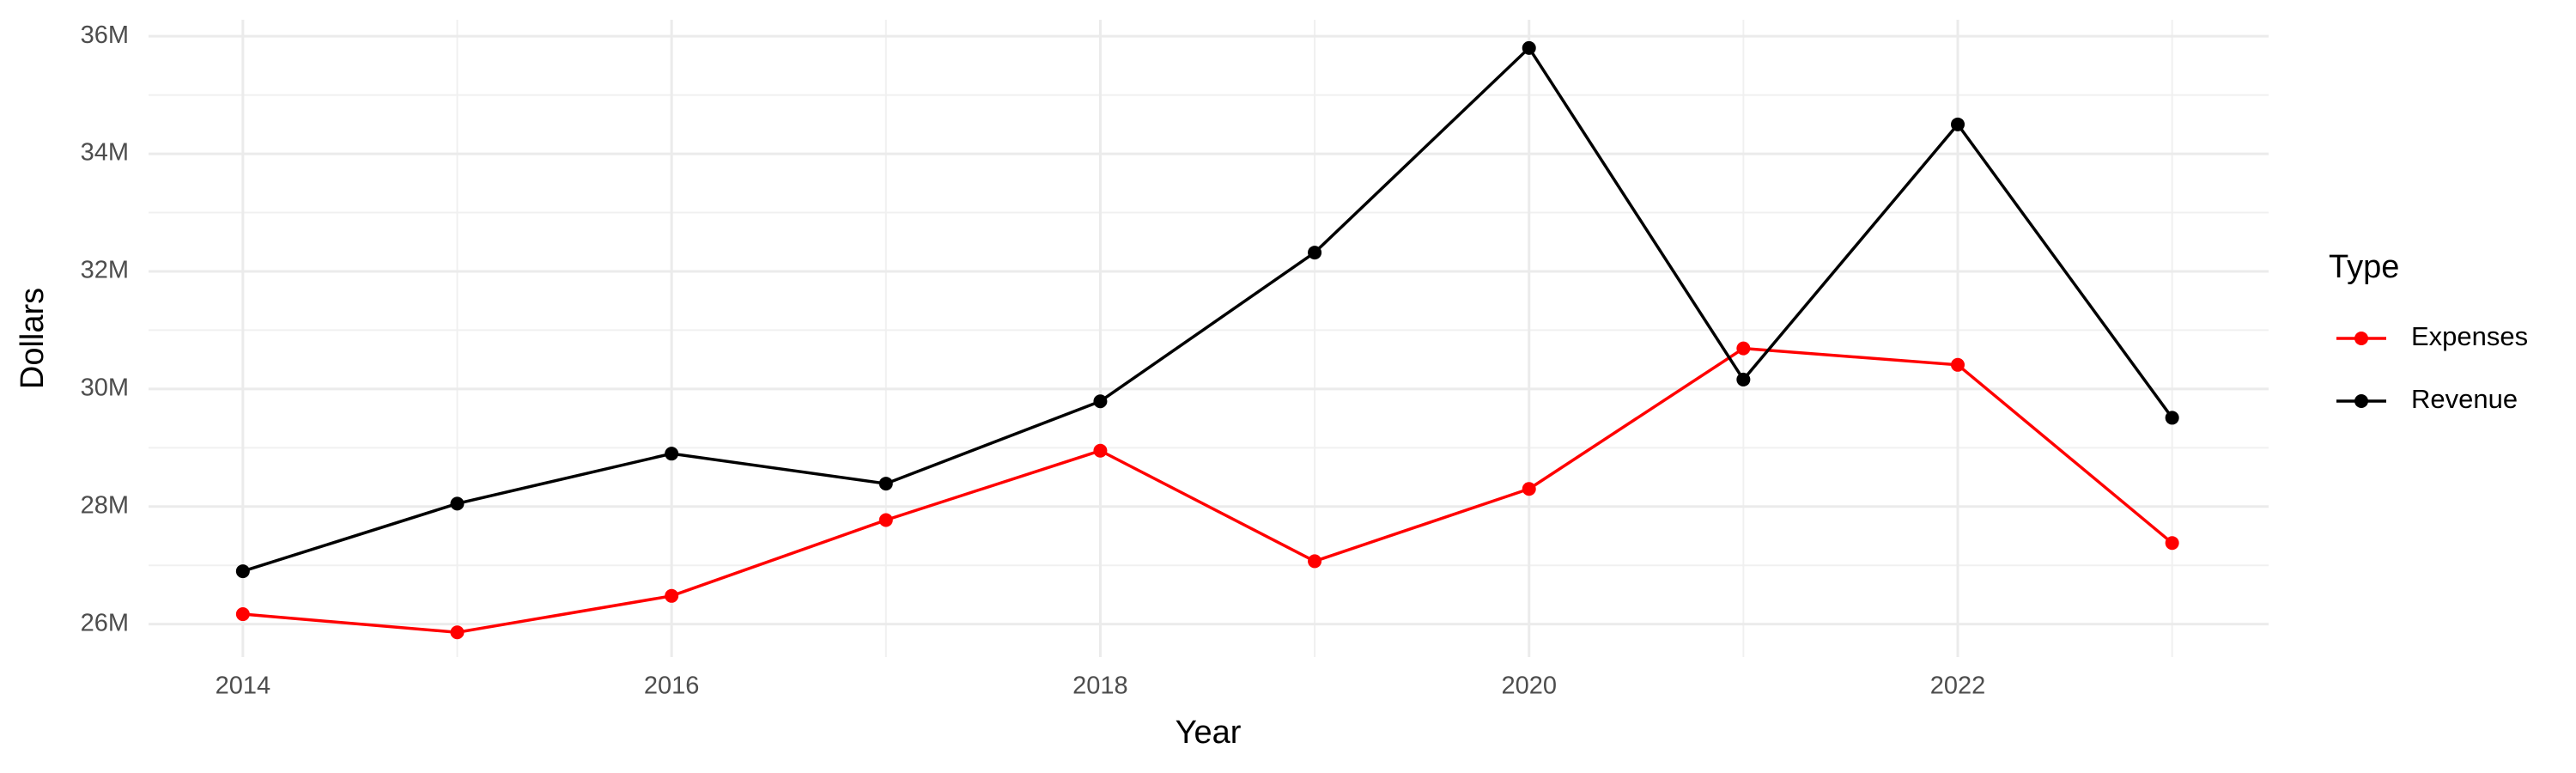 The image size is (2576, 773). What do you see at coordinates (105, 388) in the screenshot?
I see `y-tick-label: 30M` at bounding box center [105, 388].